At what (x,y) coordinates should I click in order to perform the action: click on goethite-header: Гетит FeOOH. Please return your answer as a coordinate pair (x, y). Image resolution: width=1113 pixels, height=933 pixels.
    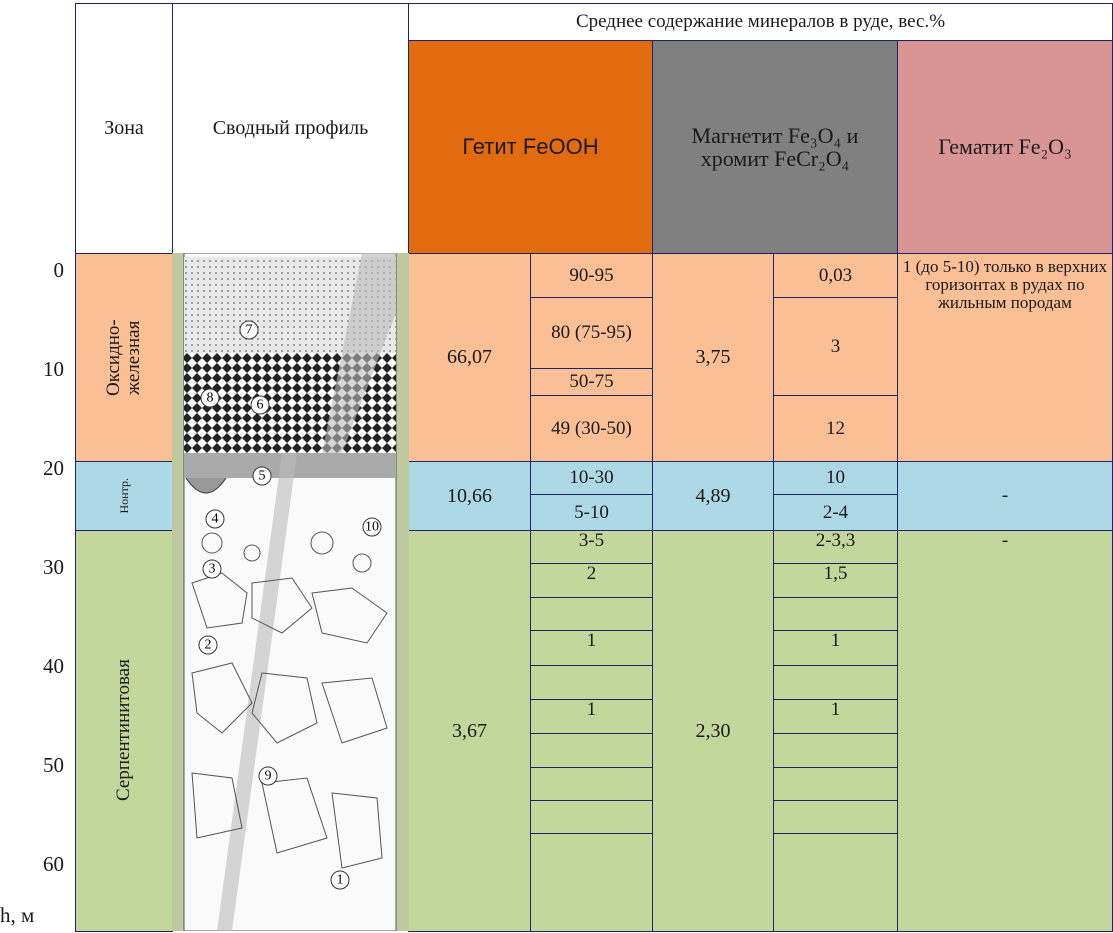
    Looking at the image, I should click on (530, 147).